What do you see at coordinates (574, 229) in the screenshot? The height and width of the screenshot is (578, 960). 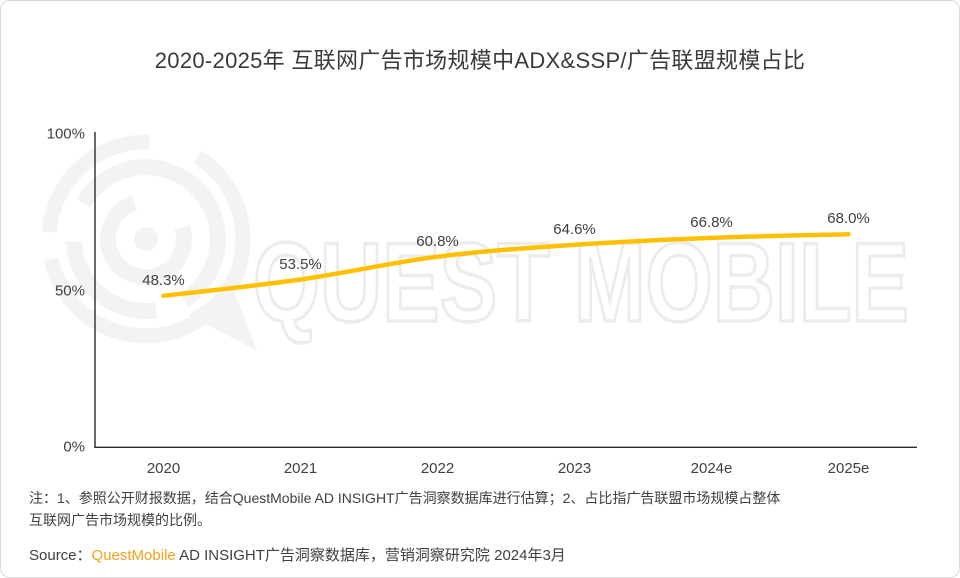 I see `data-label: 64.6%` at bounding box center [574, 229].